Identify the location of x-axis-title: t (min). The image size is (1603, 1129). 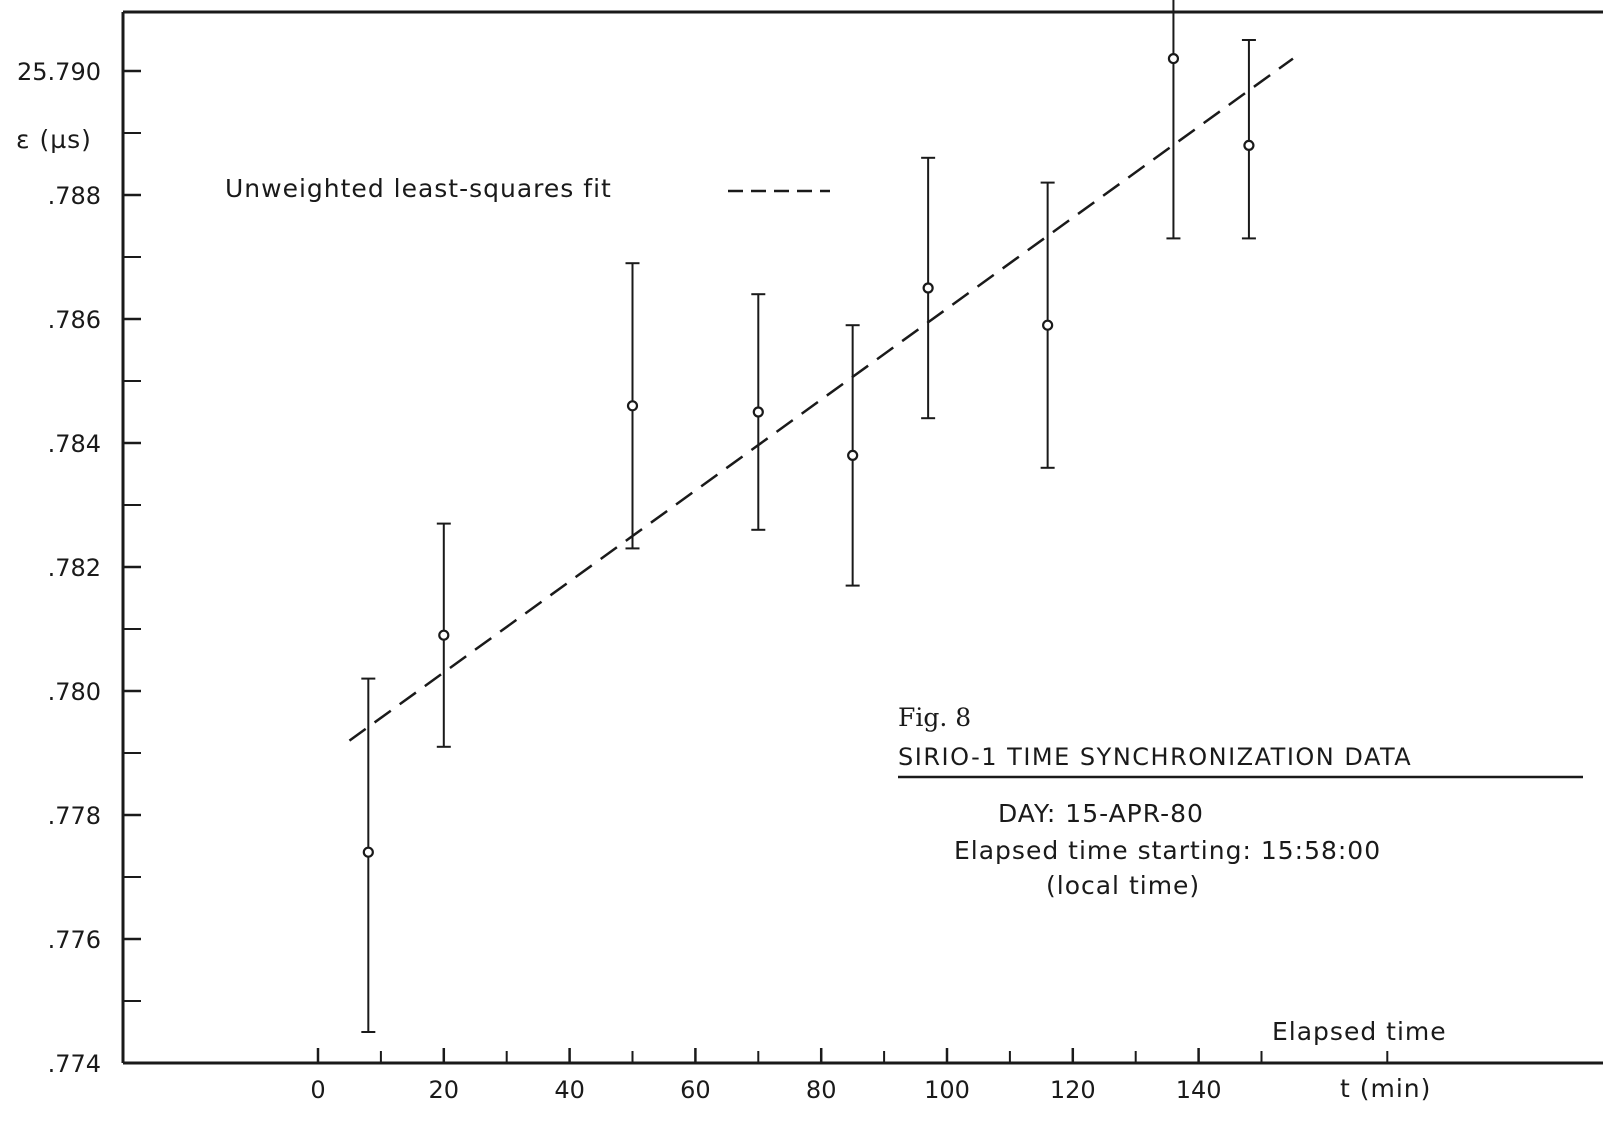
(1385, 1088).